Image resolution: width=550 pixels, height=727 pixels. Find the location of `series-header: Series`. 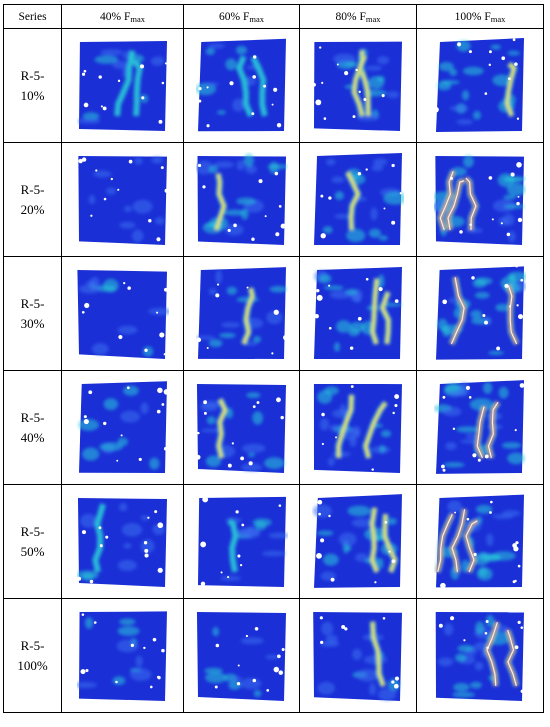

series-header: Series is located at coordinates (32, 16).